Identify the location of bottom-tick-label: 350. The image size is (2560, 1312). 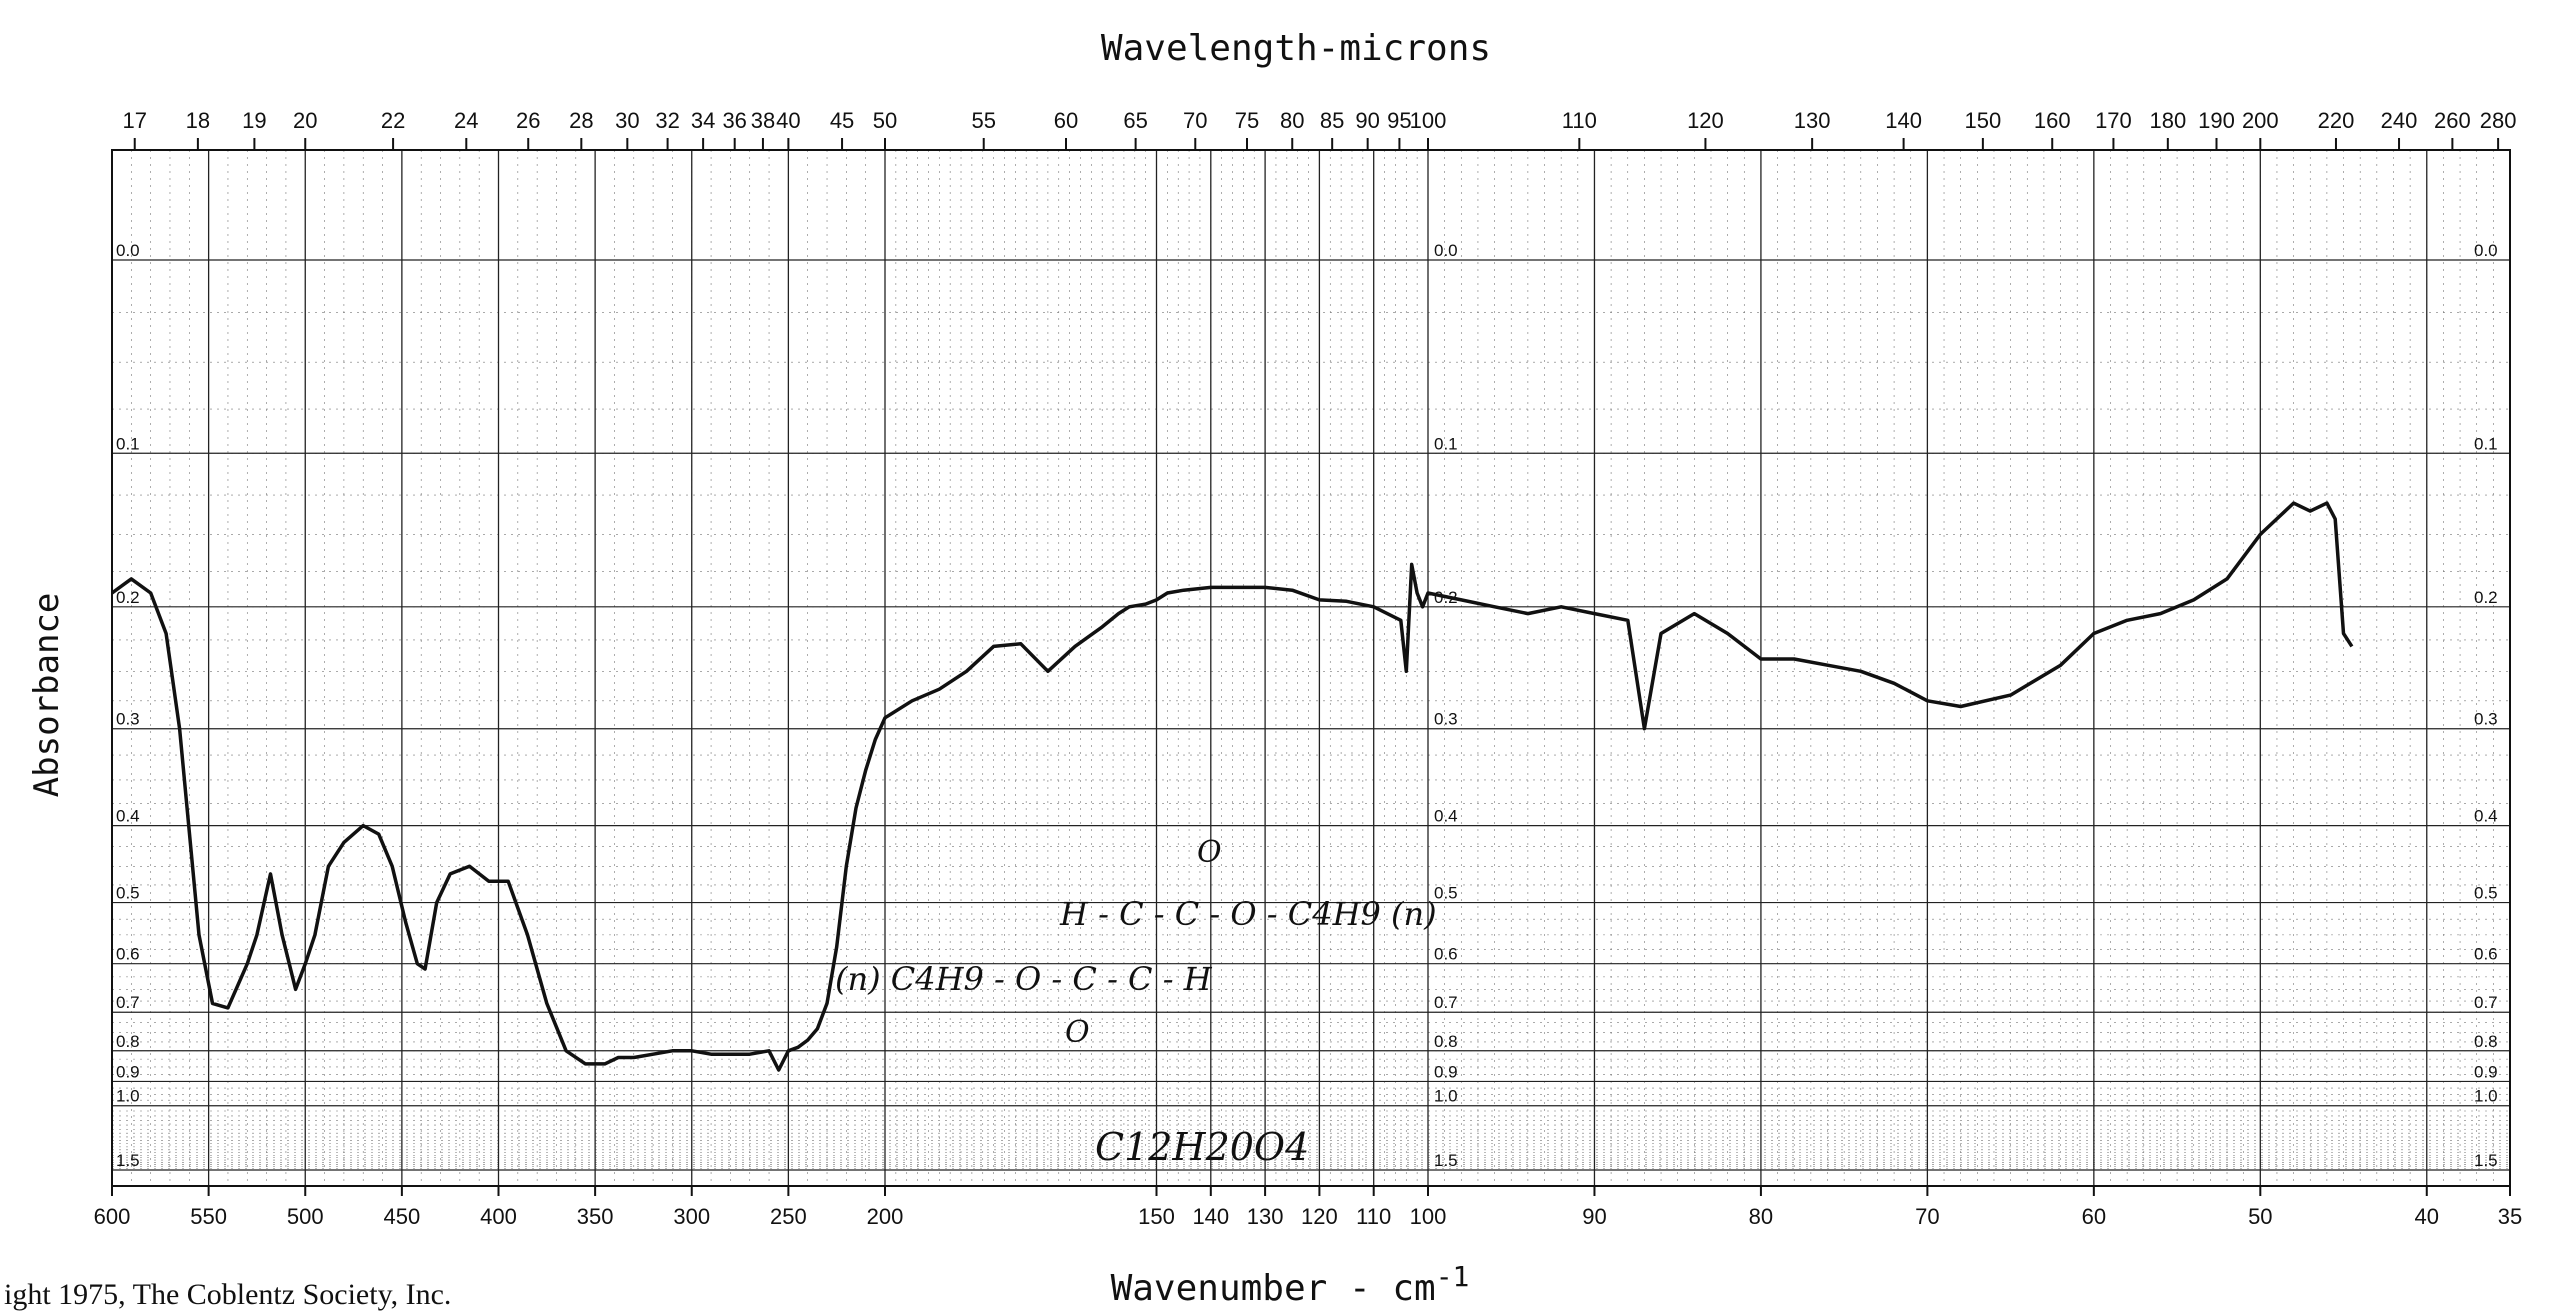
(595, 1216).